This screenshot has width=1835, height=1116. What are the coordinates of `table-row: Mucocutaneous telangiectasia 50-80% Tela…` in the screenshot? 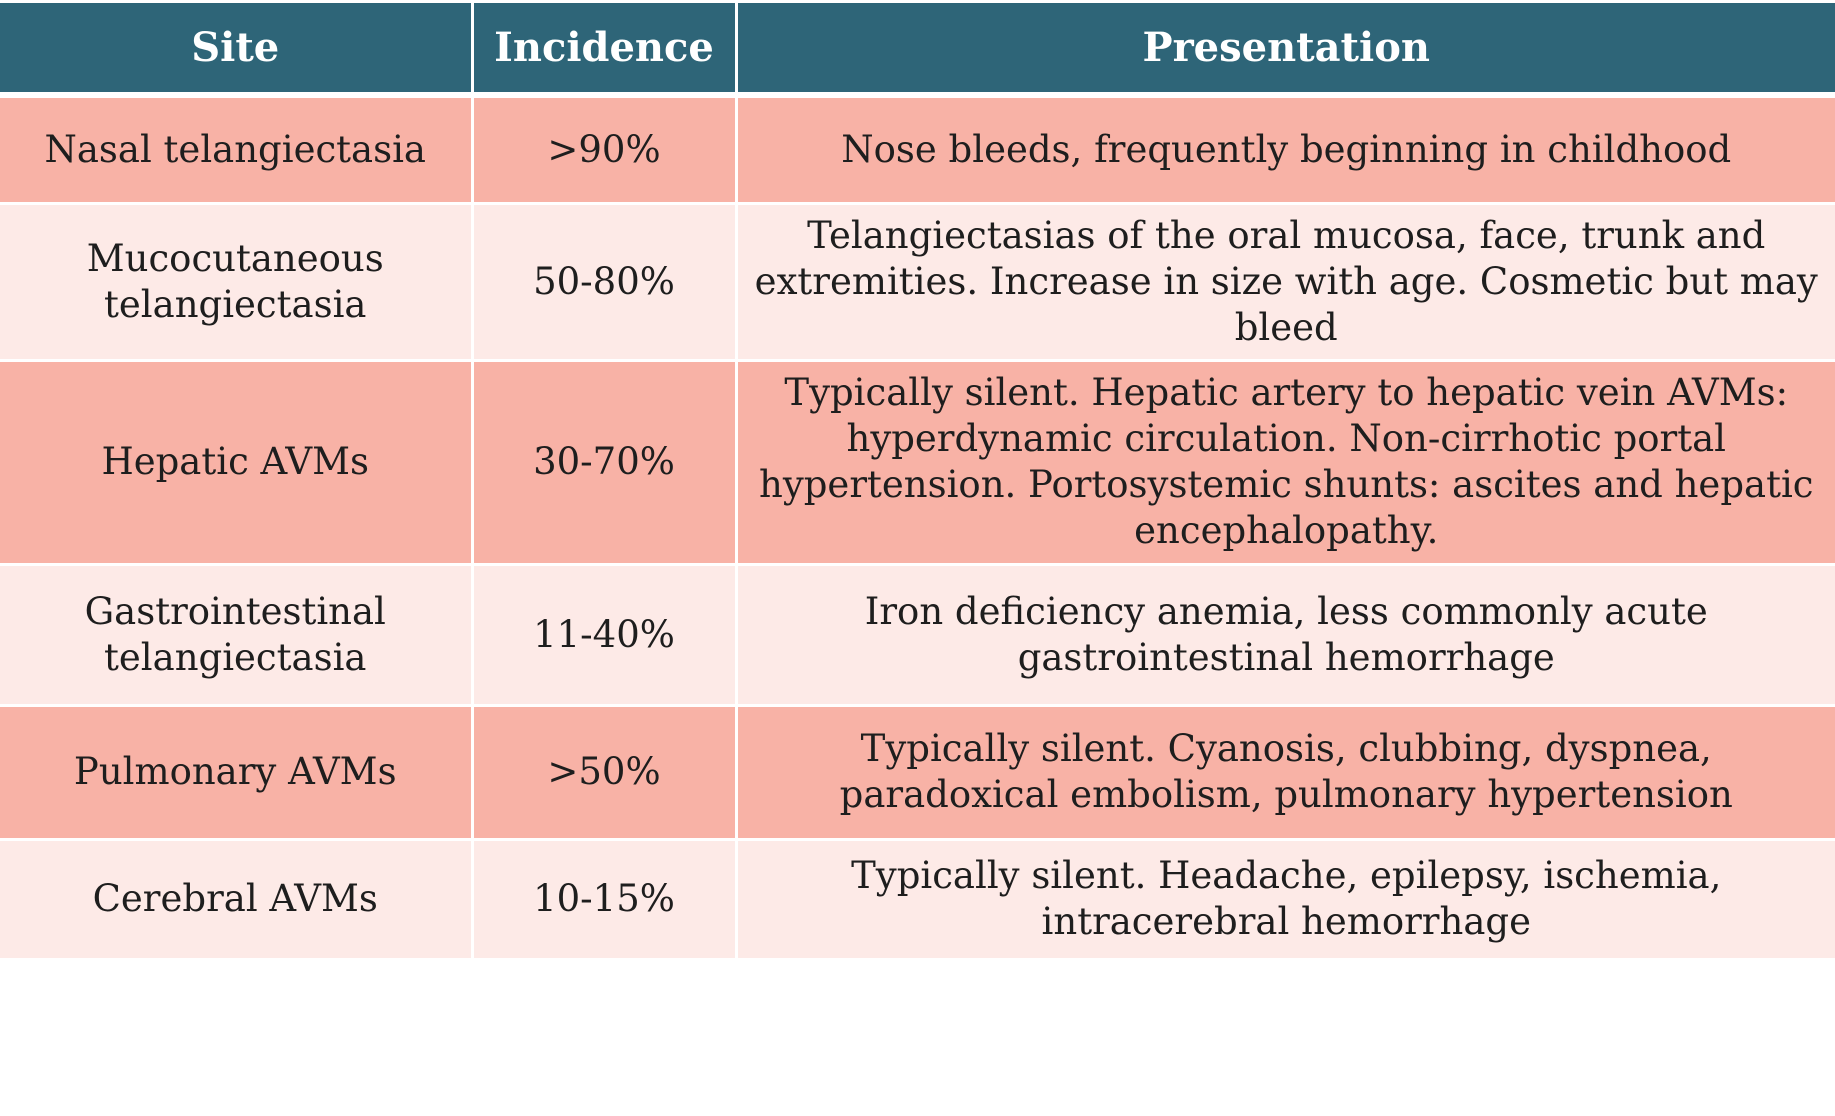 It's located at (917, 282).